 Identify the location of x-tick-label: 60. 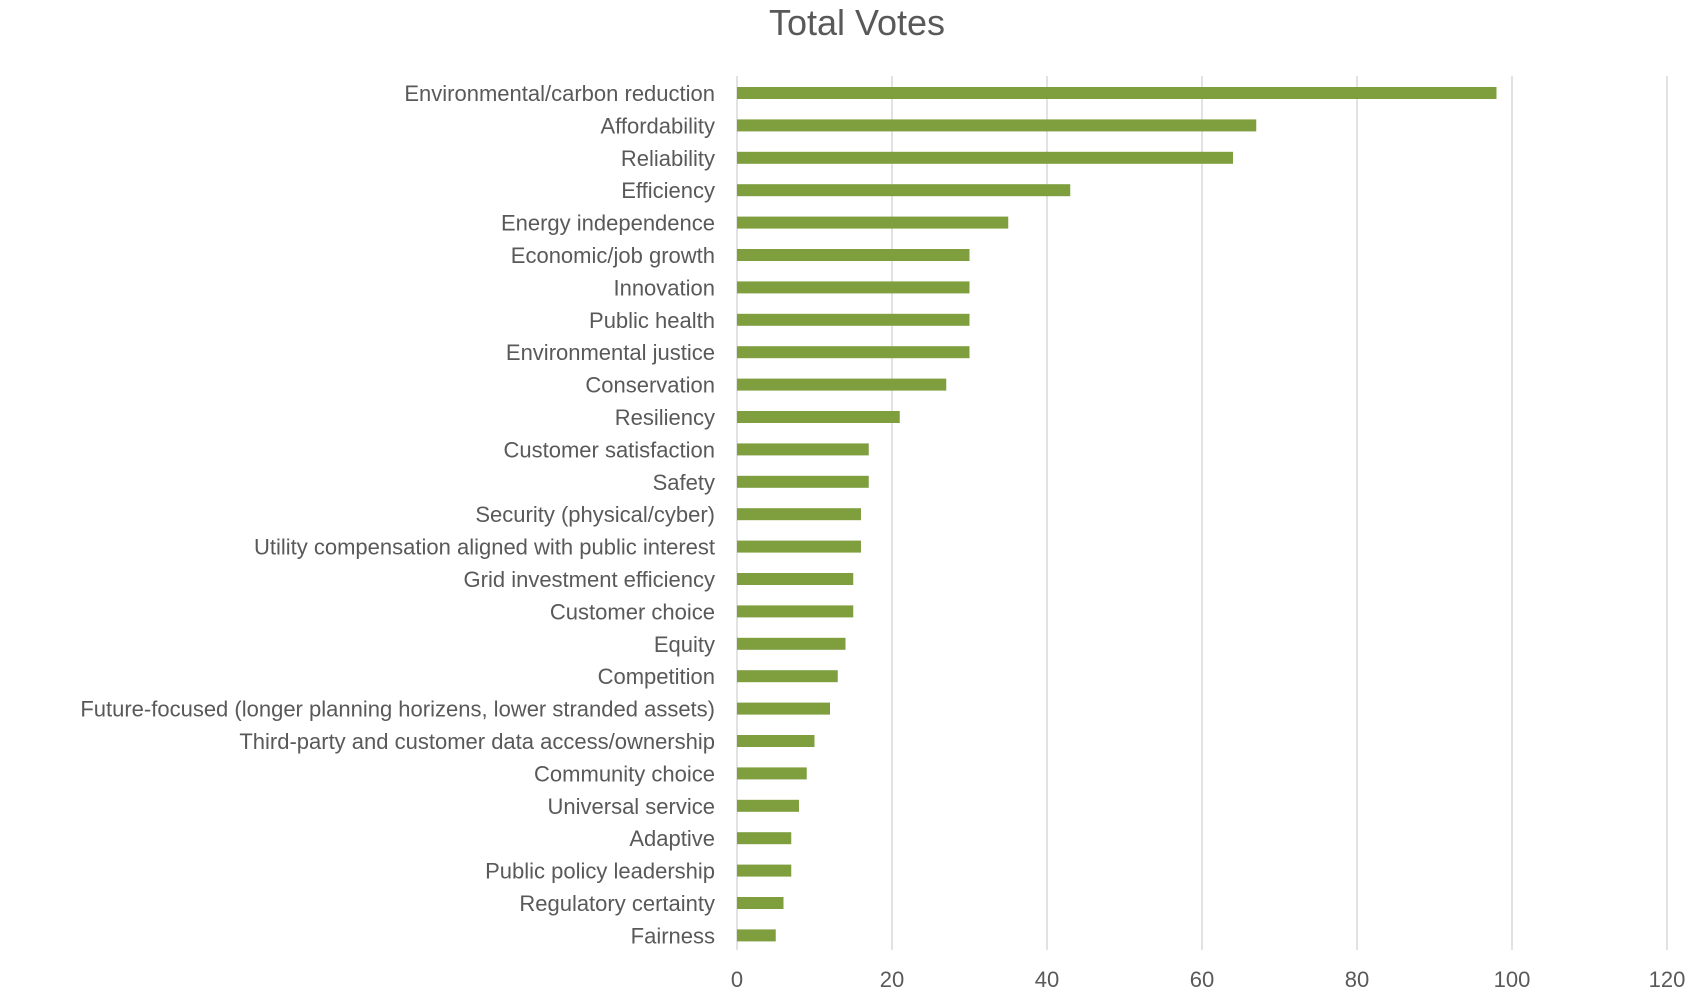
(1202, 979).